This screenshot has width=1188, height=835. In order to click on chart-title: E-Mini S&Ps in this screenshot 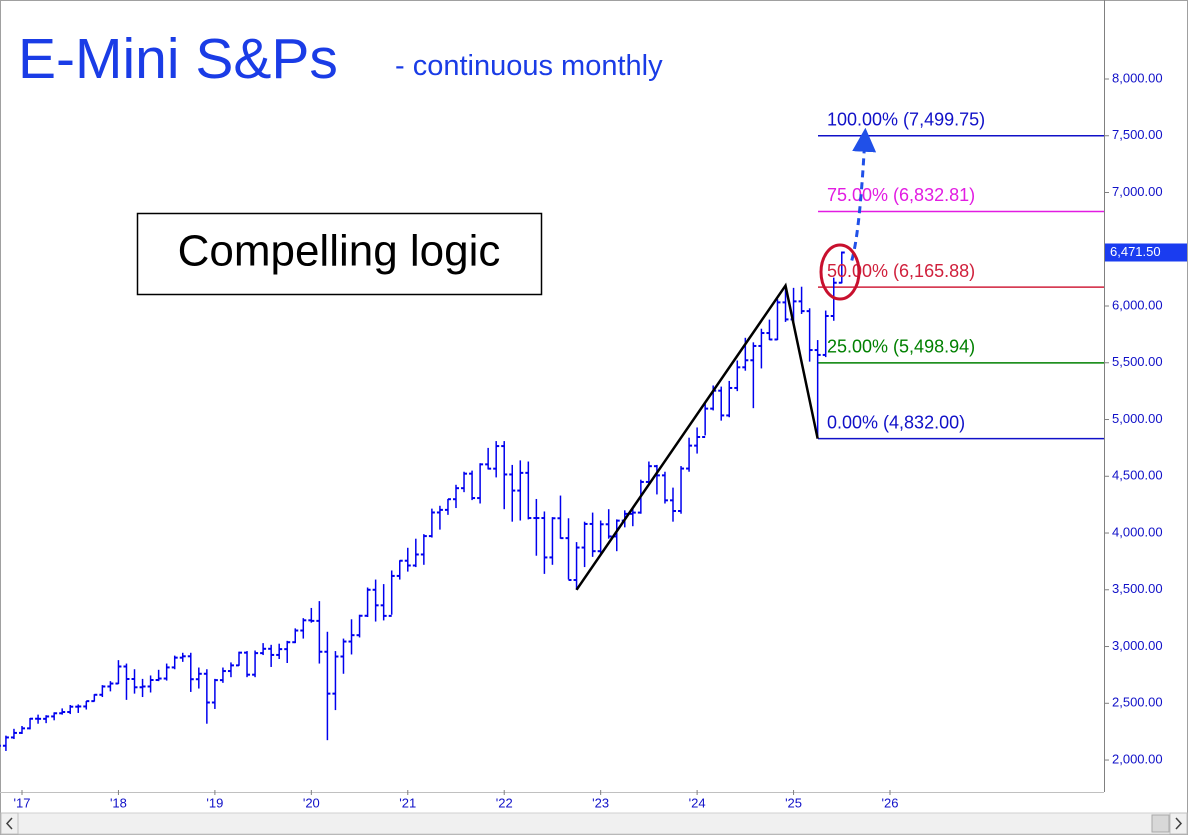, I will do `click(178, 59)`.